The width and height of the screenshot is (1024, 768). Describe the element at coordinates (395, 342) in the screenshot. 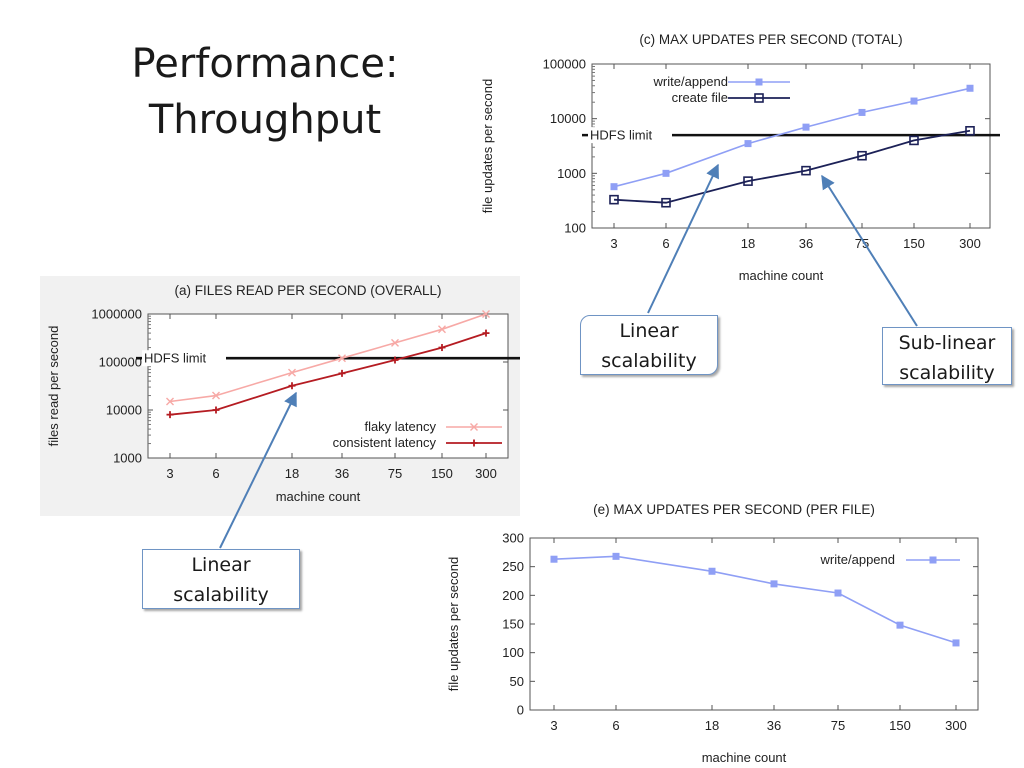

I see `chart-a-point-0-4-b` at that location.